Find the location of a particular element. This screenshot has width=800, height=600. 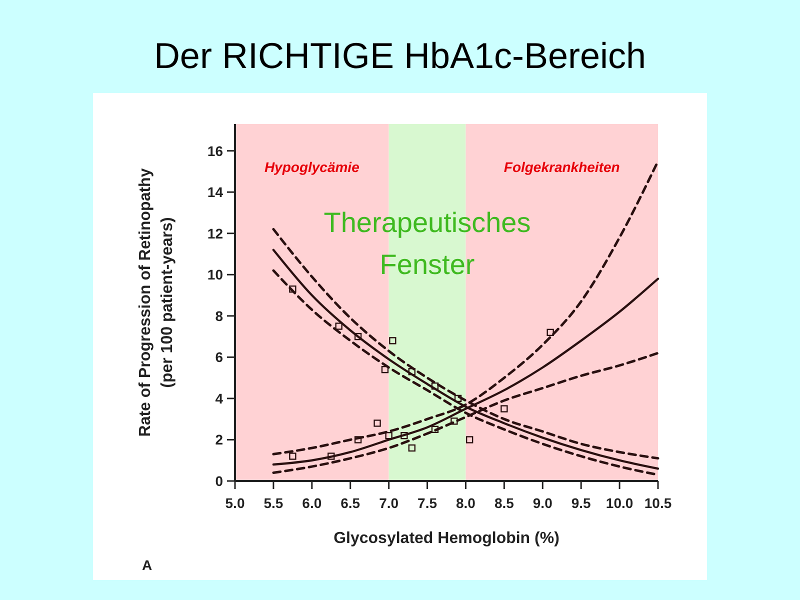

x-tick-label: 9.5 is located at coordinates (581, 503).